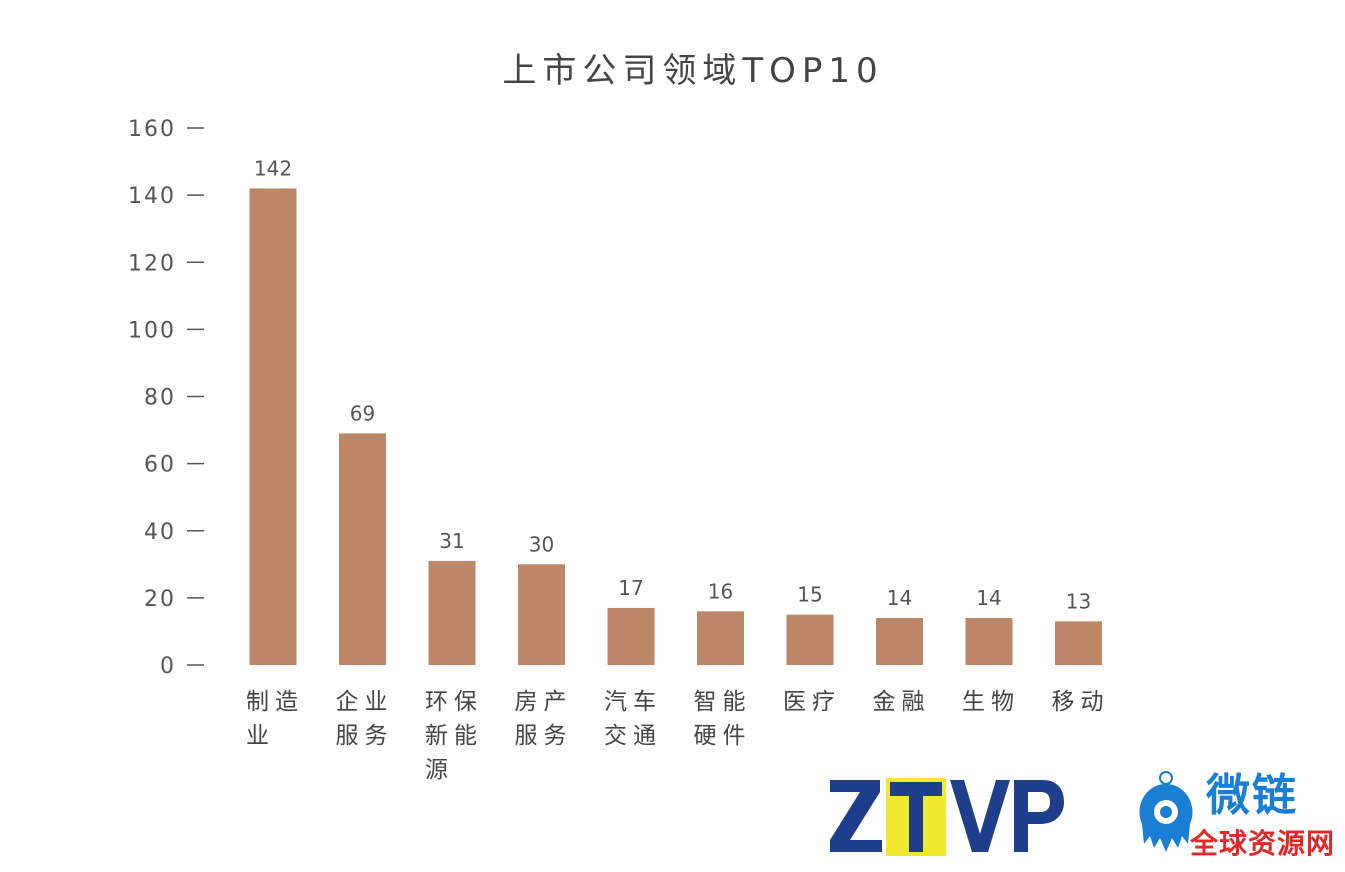  What do you see at coordinates (544, 719) in the screenshot?
I see `x-category-label: 房产服务` at bounding box center [544, 719].